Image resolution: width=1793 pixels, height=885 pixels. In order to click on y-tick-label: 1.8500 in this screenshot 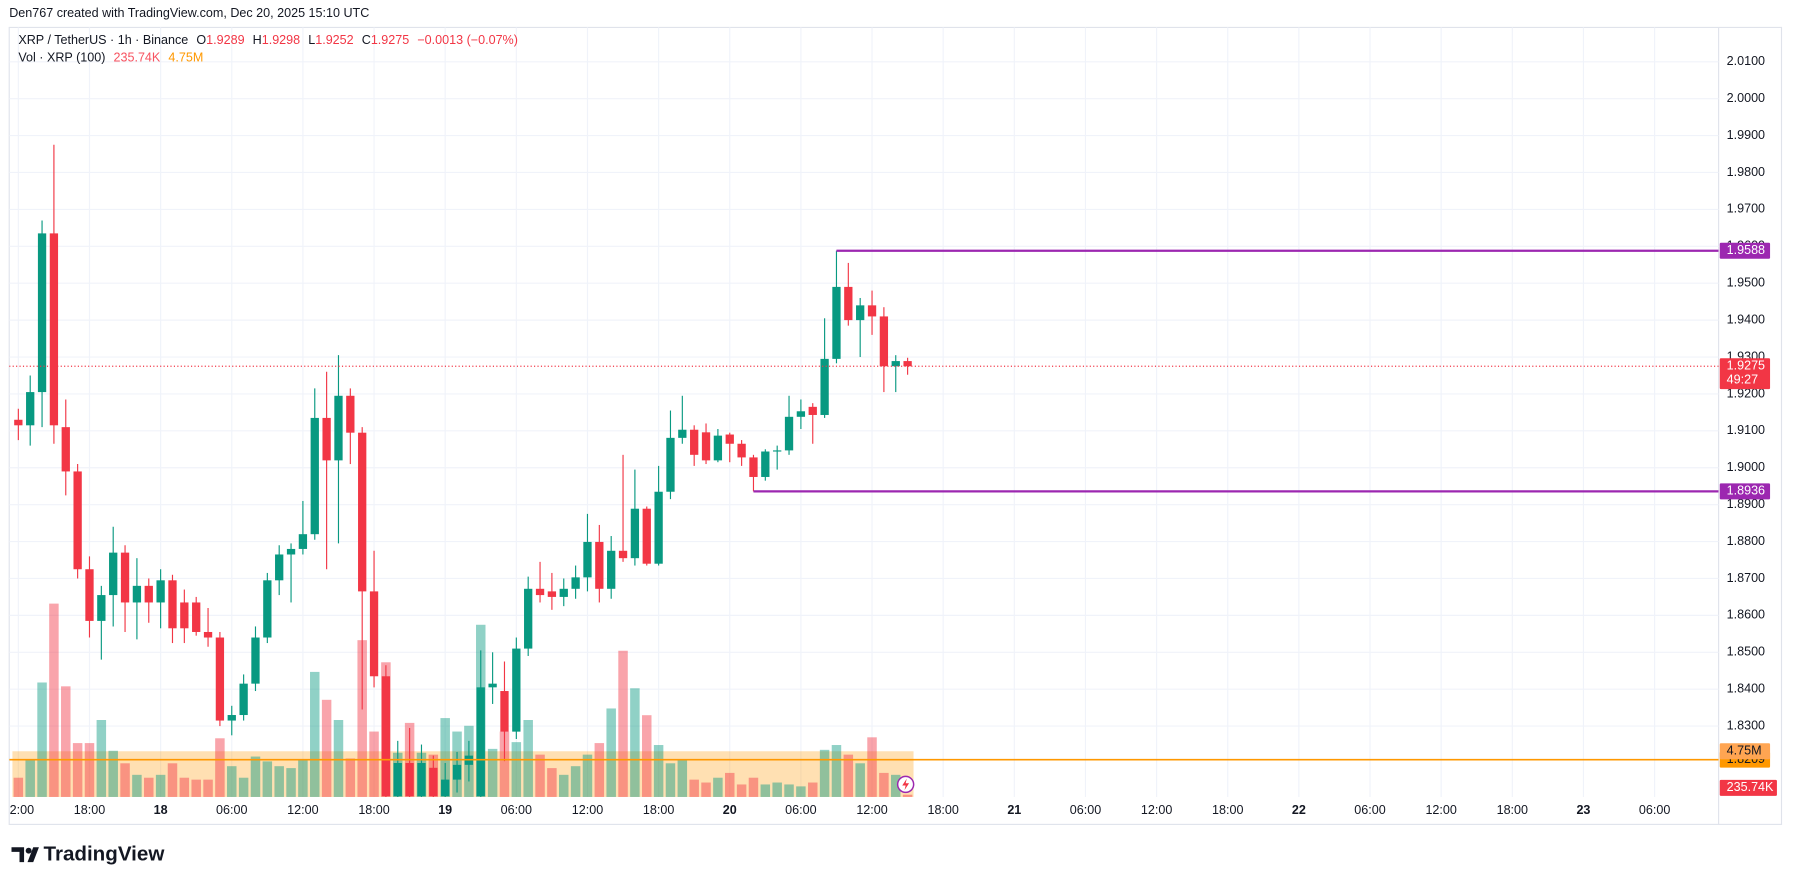, I will do `click(1746, 652)`.